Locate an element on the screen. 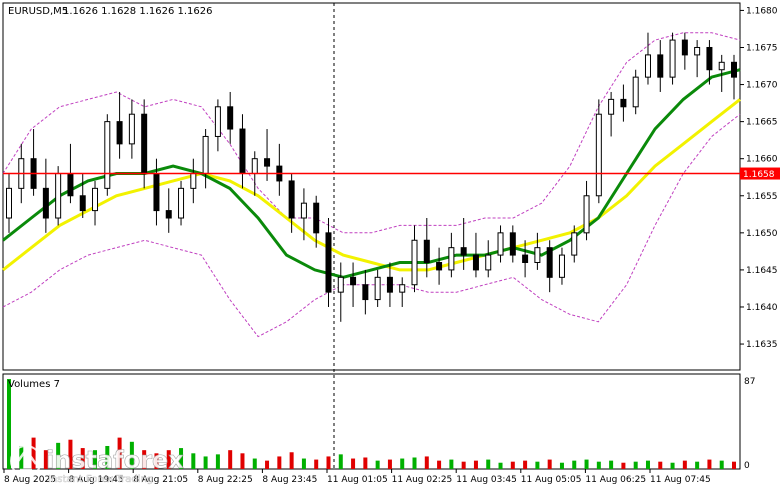  time-tick-label: 11 Aug 05:05 is located at coordinates (551, 480).